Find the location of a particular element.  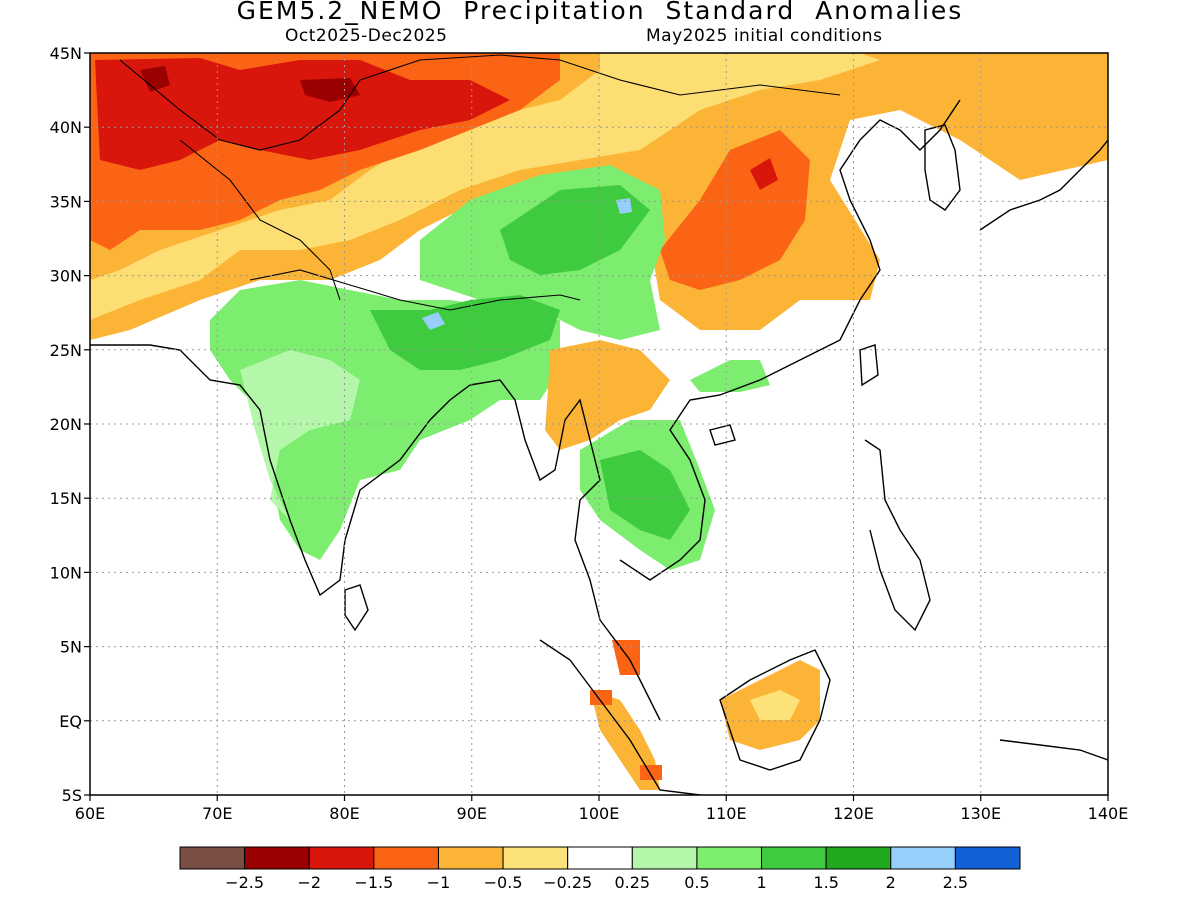

colorbar: −2.5 −2 −1.5 −1 −0.5 −0.25 0.25 0.5 1 1.5 2 2.5 is located at coordinates (600, 869).